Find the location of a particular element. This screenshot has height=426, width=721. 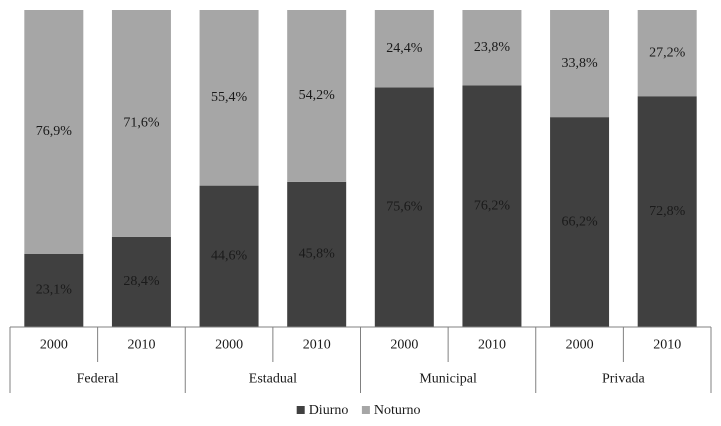

data-label-noturno: 55,4% is located at coordinates (229, 97).